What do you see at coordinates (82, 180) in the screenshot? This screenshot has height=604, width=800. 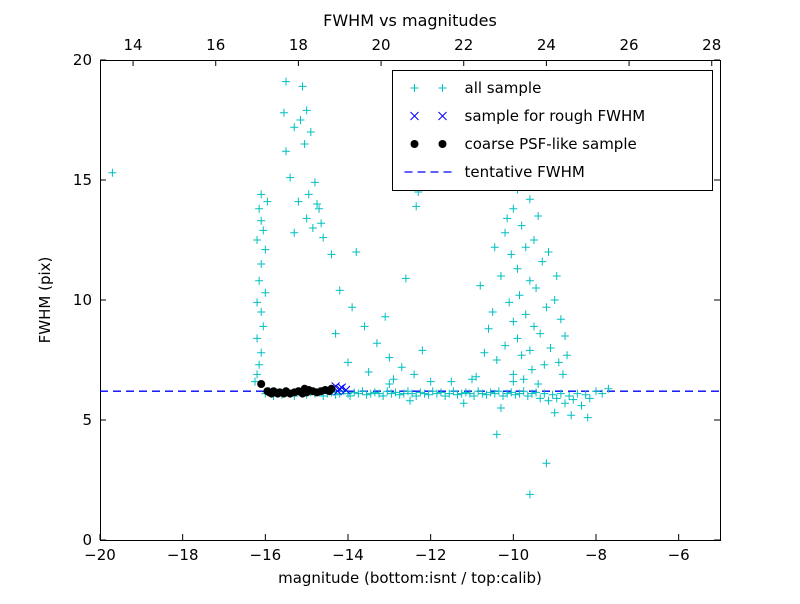 I see `y-tick-label: 15` at bounding box center [82, 180].